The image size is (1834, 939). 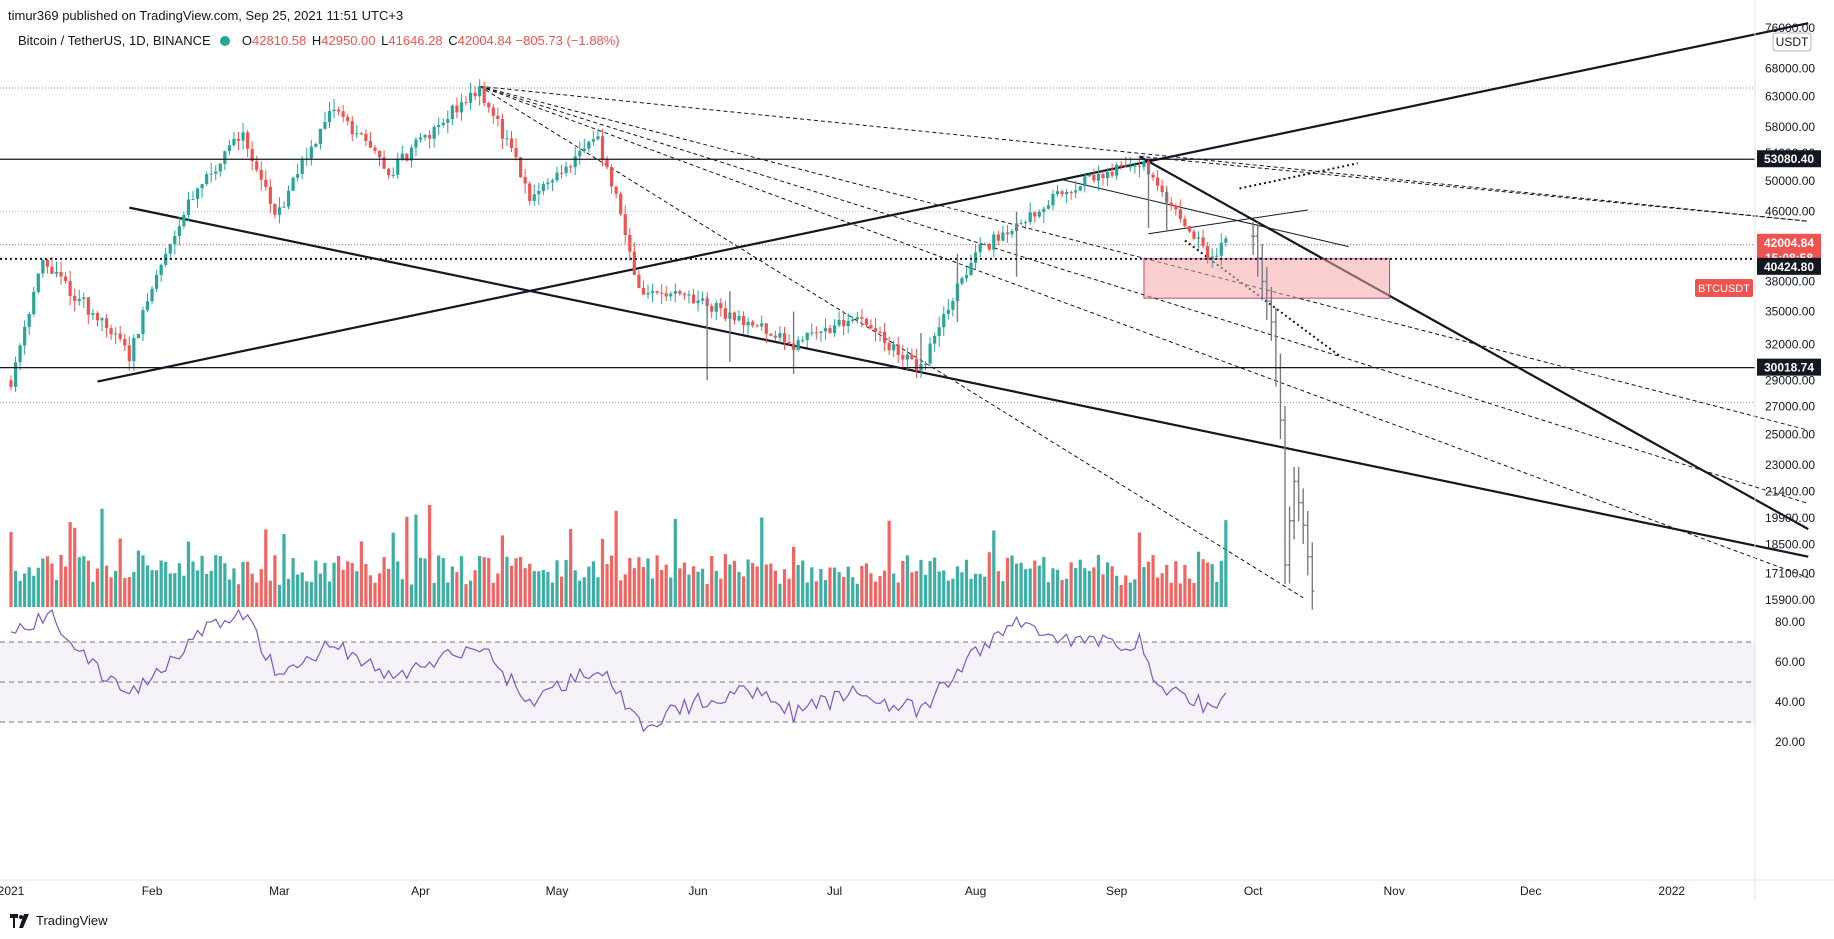 I want to click on rsi-line, so click(x=618, y=670).